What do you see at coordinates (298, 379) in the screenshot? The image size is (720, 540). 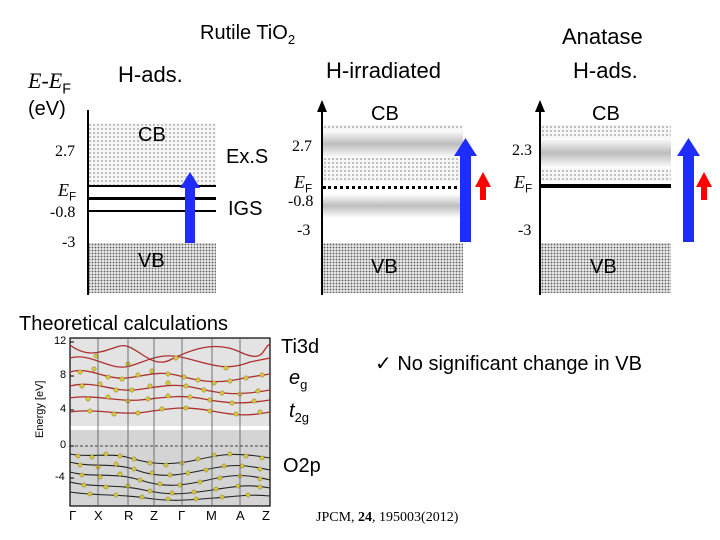 I see `eg-label: eg` at bounding box center [298, 379].